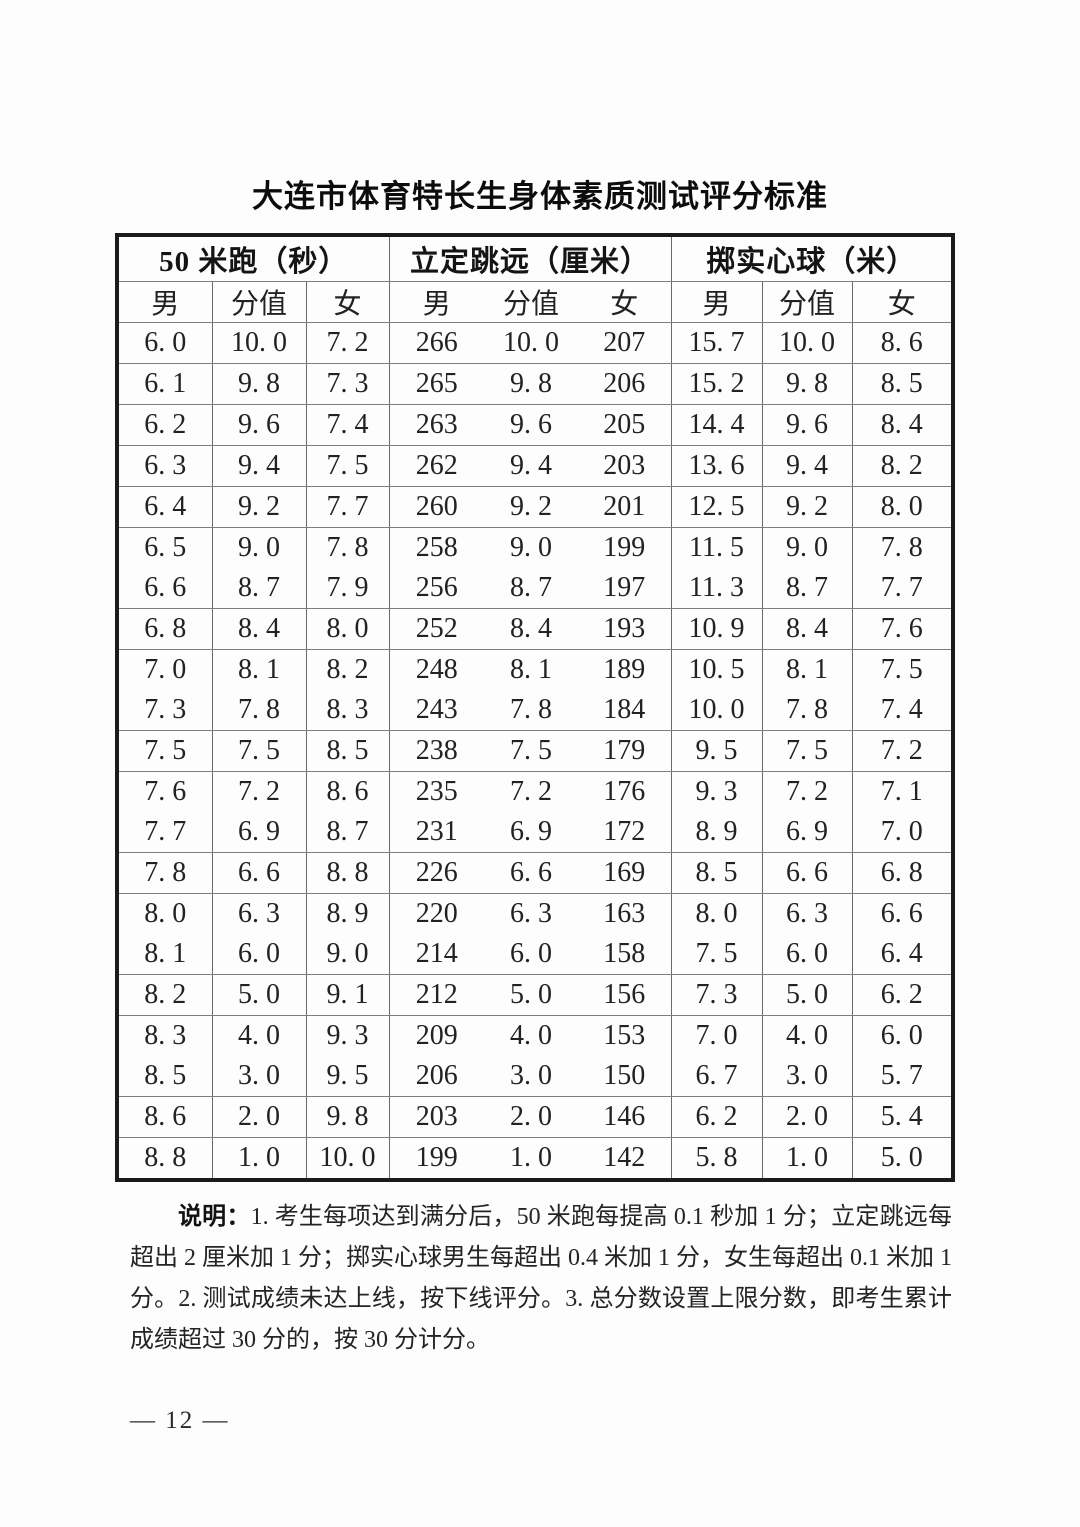 The image size is (1080, 1527). Describe the element at coordinates (625, 1076) in the screenshot. I see `table-cell: 150` at that location.